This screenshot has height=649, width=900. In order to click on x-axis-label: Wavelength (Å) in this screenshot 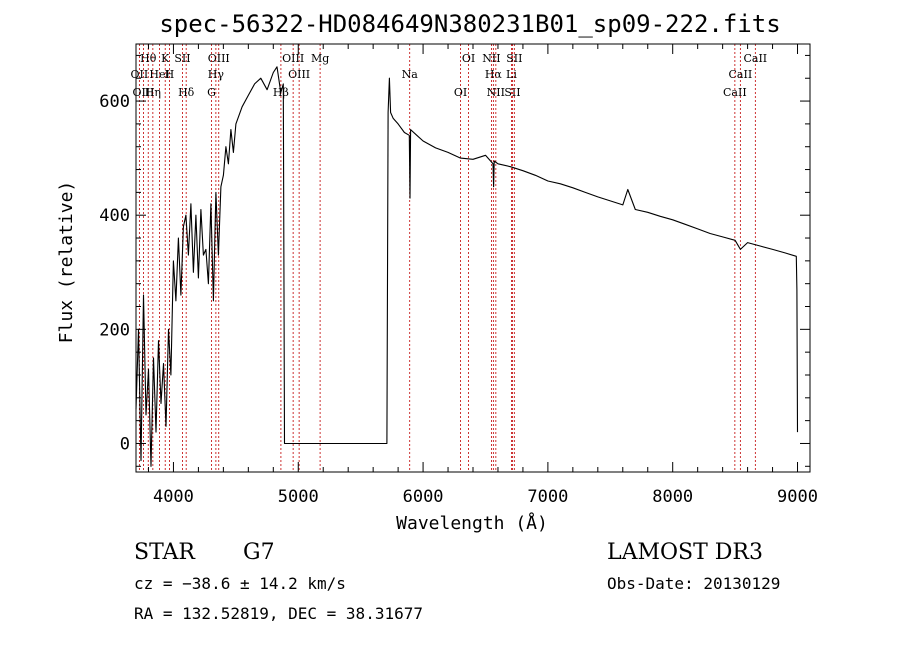, I will do `click(472, 523)`.